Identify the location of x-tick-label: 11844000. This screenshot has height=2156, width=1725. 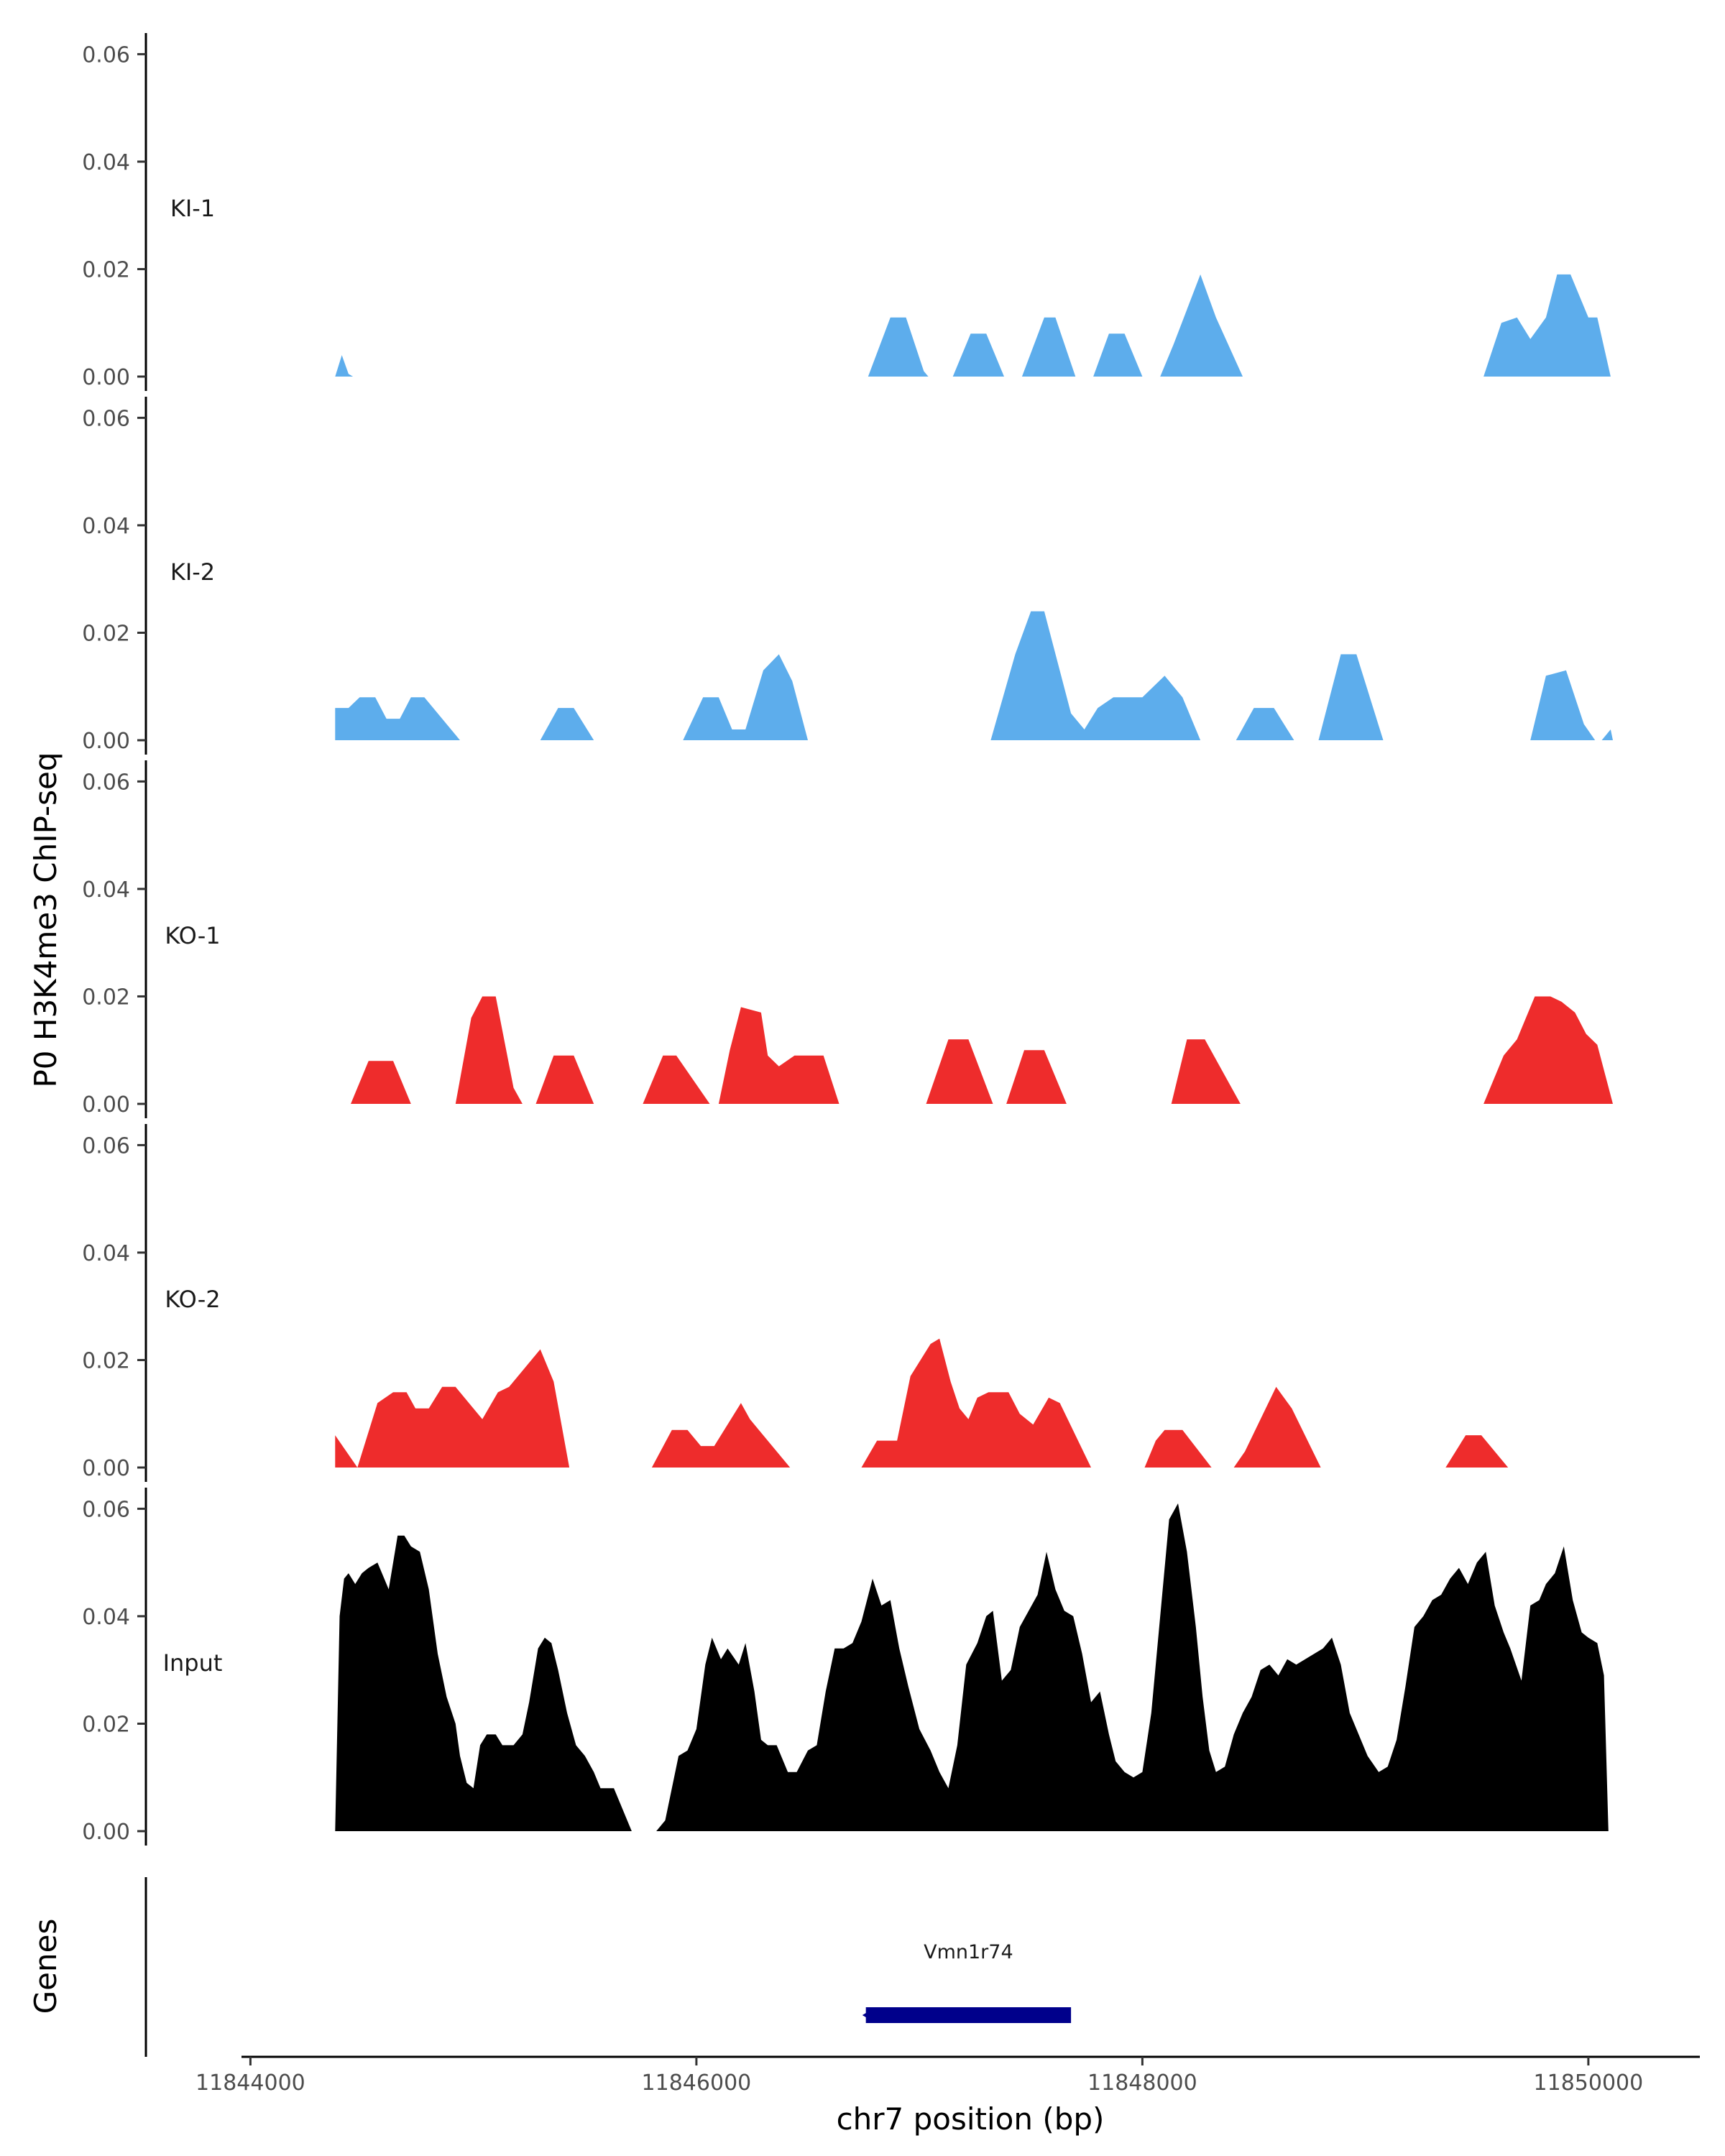
(250, 2083).